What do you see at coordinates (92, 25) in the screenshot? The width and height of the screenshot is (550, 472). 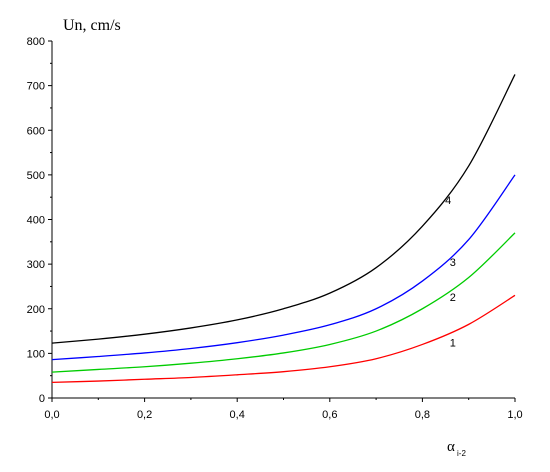 I see `y-axis-label: Un, cm/s` at bounding box center [92, 25].